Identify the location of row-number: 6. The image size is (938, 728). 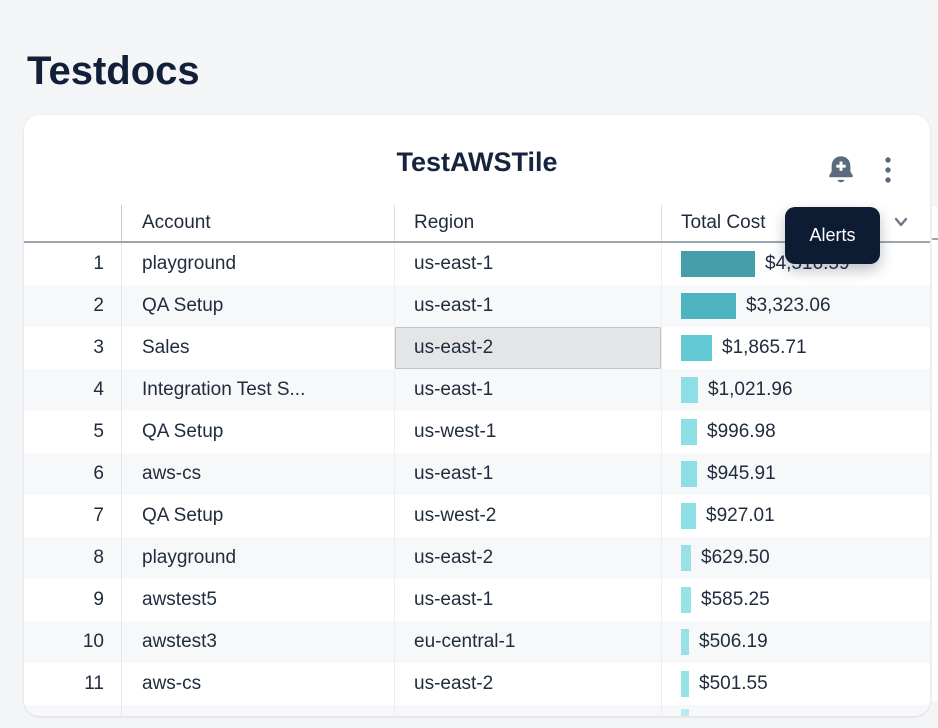
(73, 474).